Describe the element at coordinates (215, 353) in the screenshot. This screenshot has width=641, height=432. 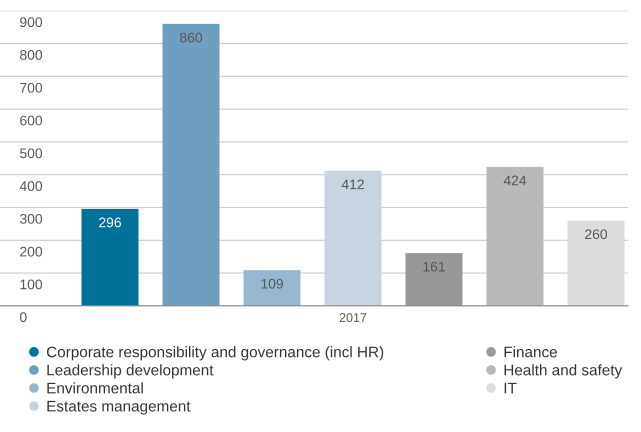
I see `legend-label: Corporate responsibility and governance (incl HR)` at that location.